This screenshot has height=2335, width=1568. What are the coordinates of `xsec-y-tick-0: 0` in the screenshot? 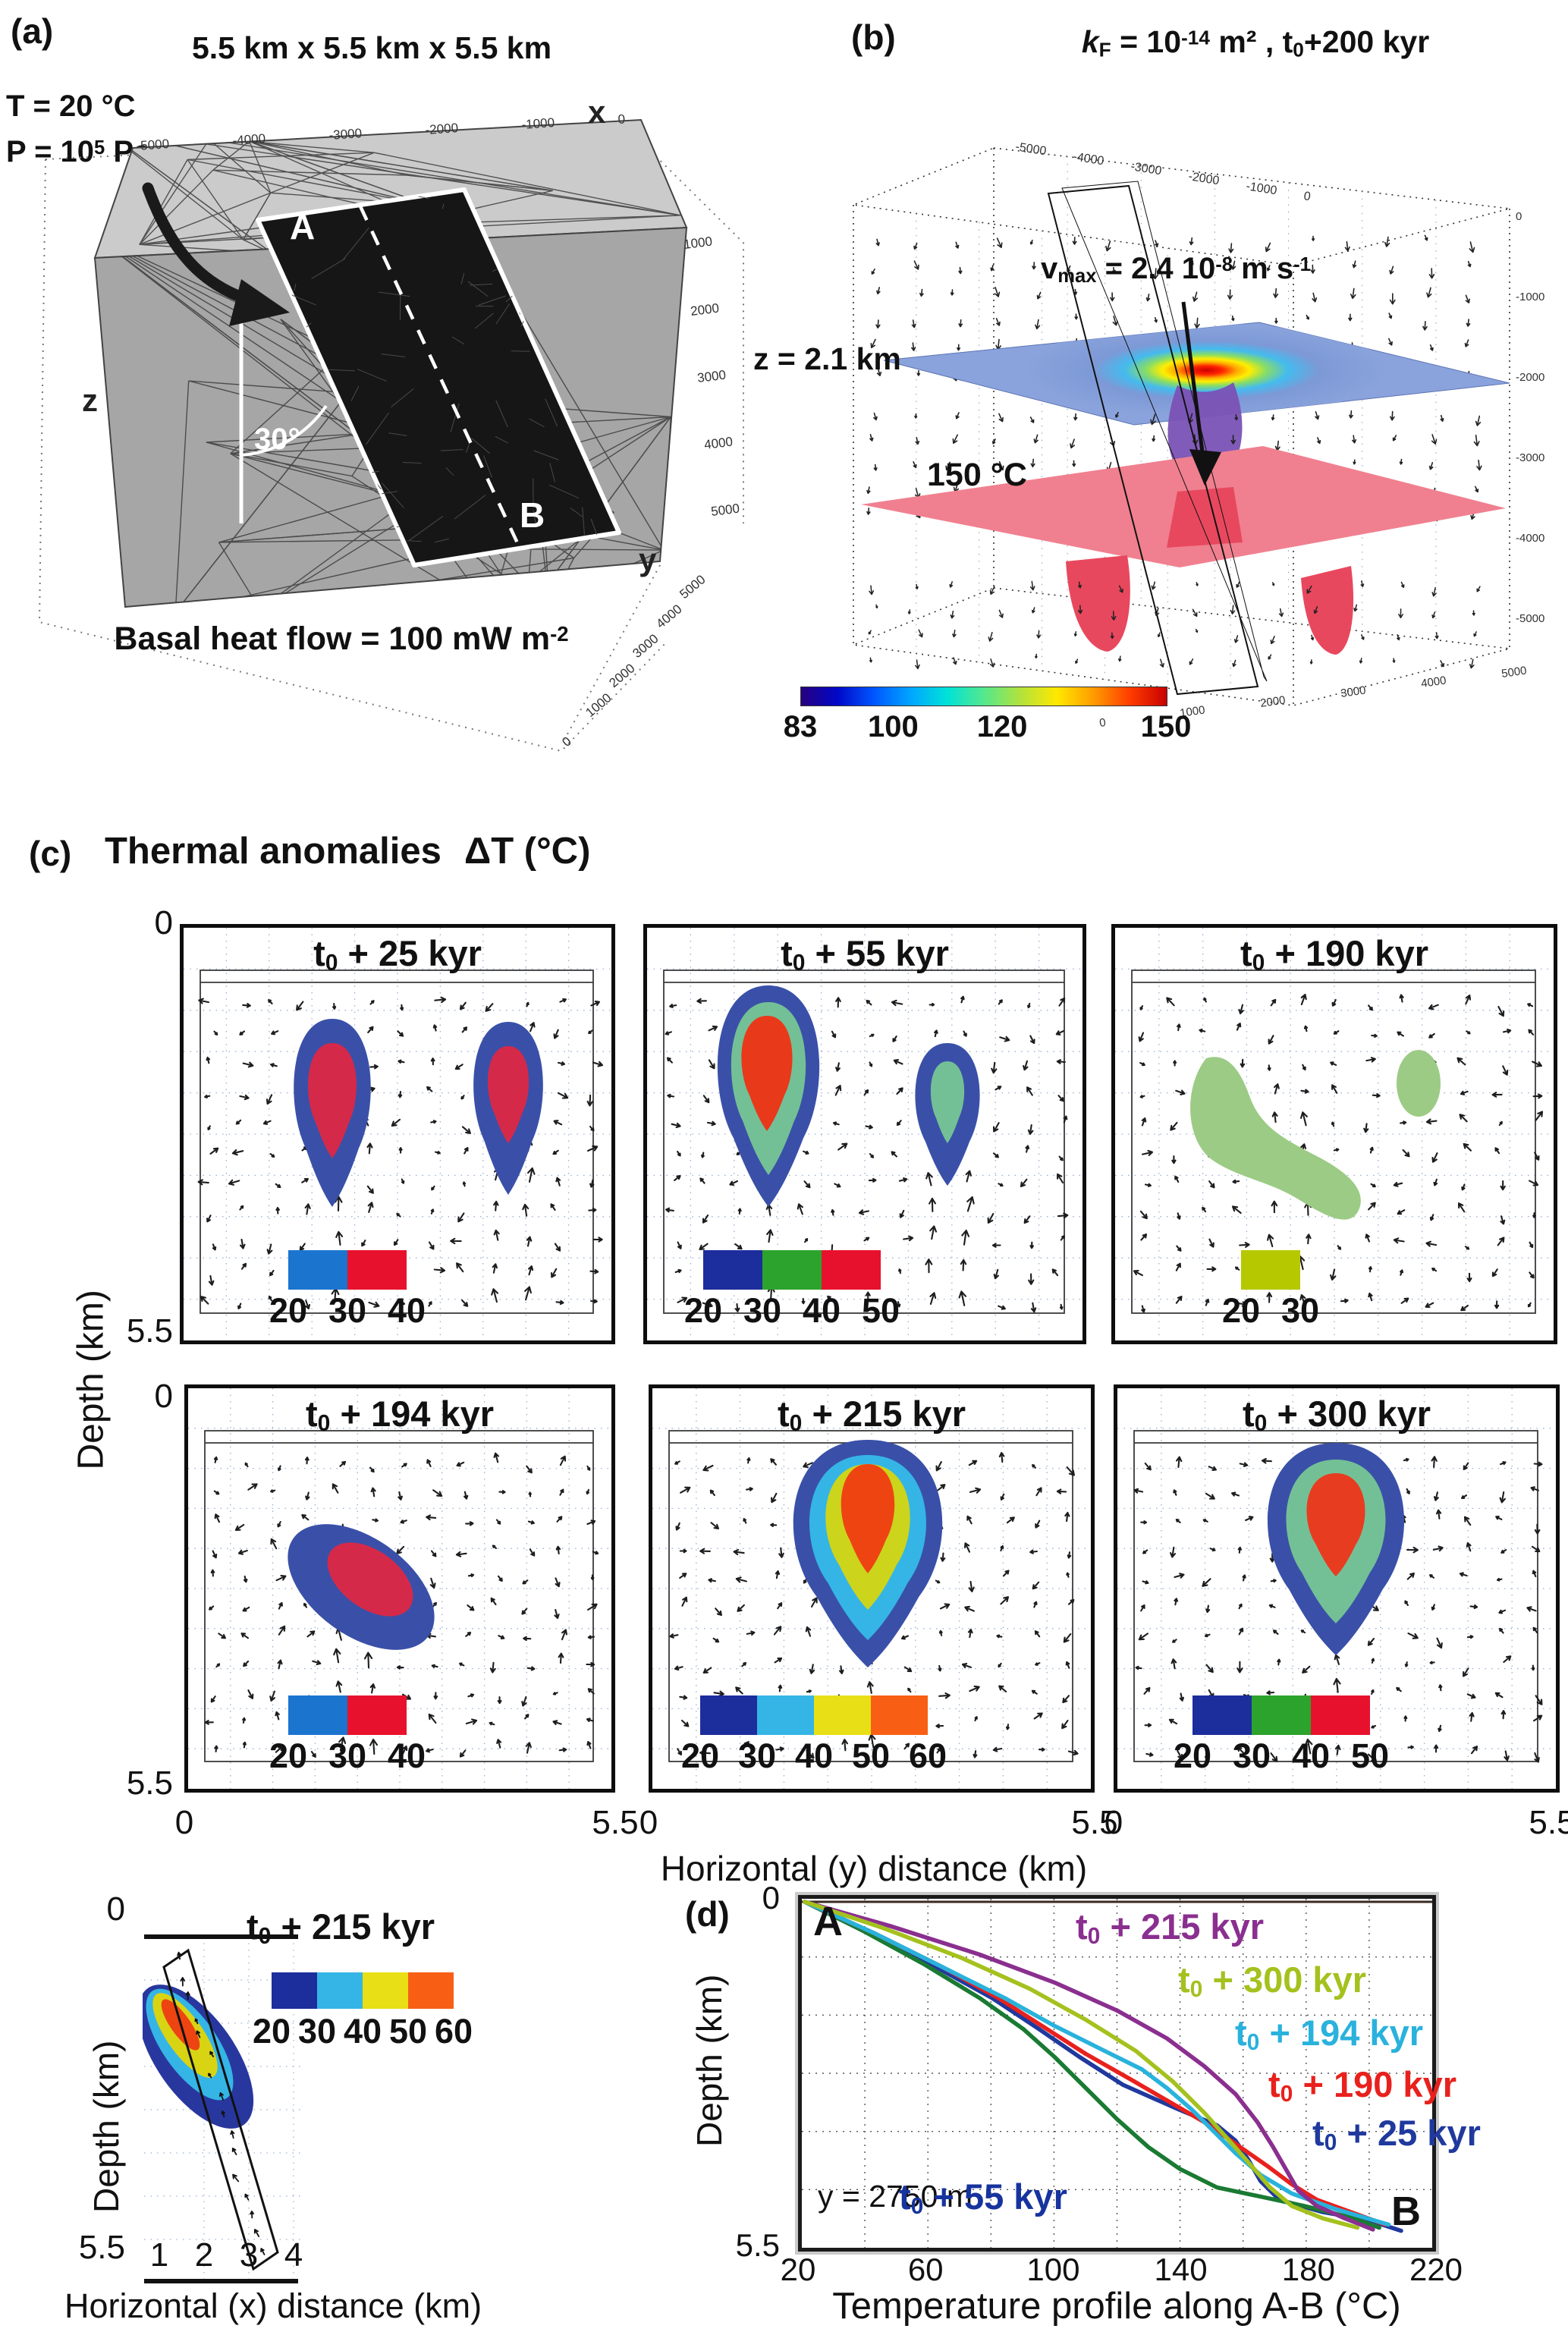 It's located at (116, 1909).